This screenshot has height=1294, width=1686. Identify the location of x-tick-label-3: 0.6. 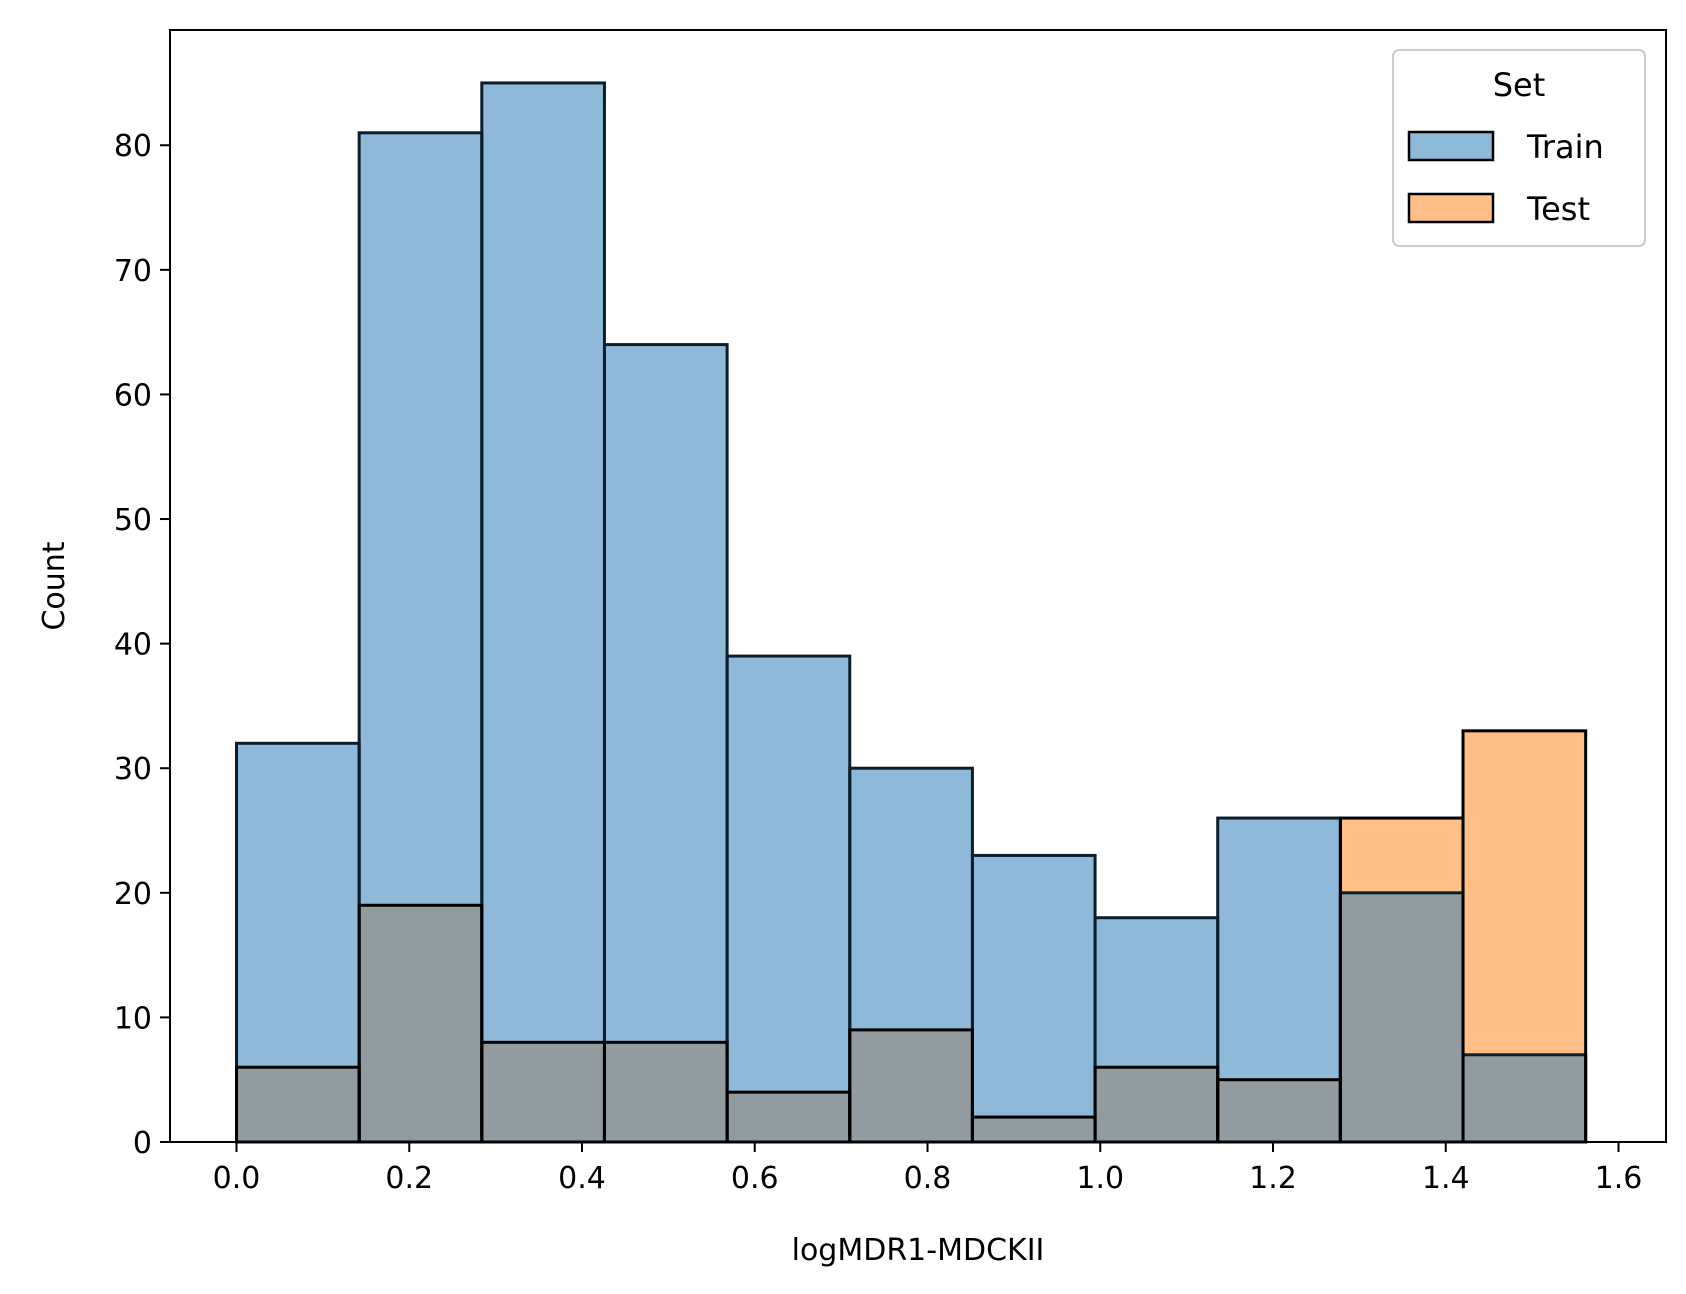
(755, 1178).